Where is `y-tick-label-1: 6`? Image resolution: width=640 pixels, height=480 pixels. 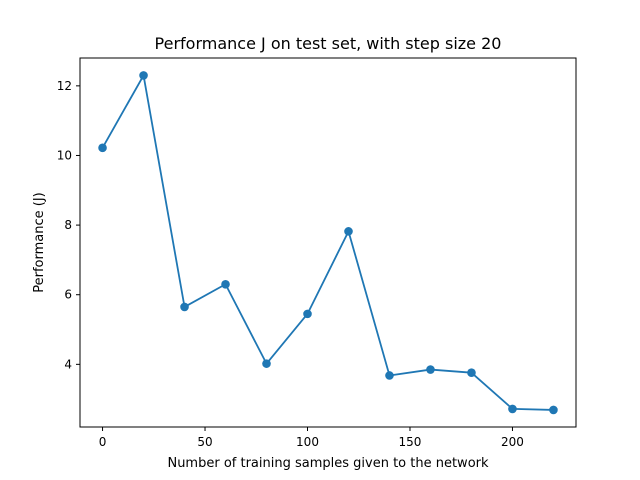 y-tick-label-1: 6 is located at coordinates (68, 295).